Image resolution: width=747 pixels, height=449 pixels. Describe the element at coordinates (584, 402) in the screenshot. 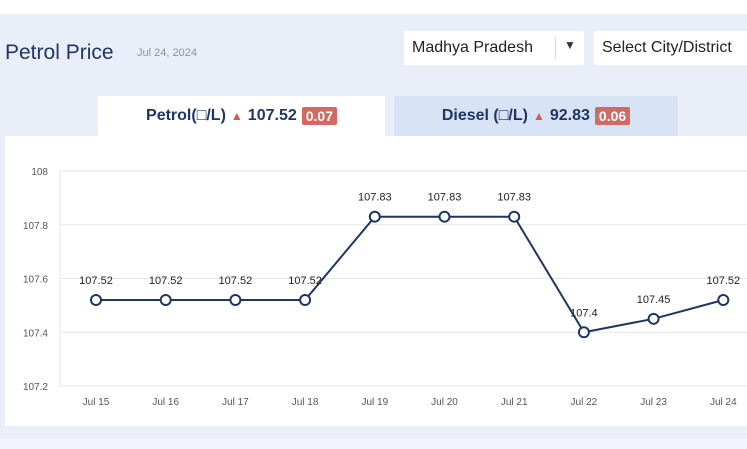

I see `x-tick-label: Jul 22` at that location.